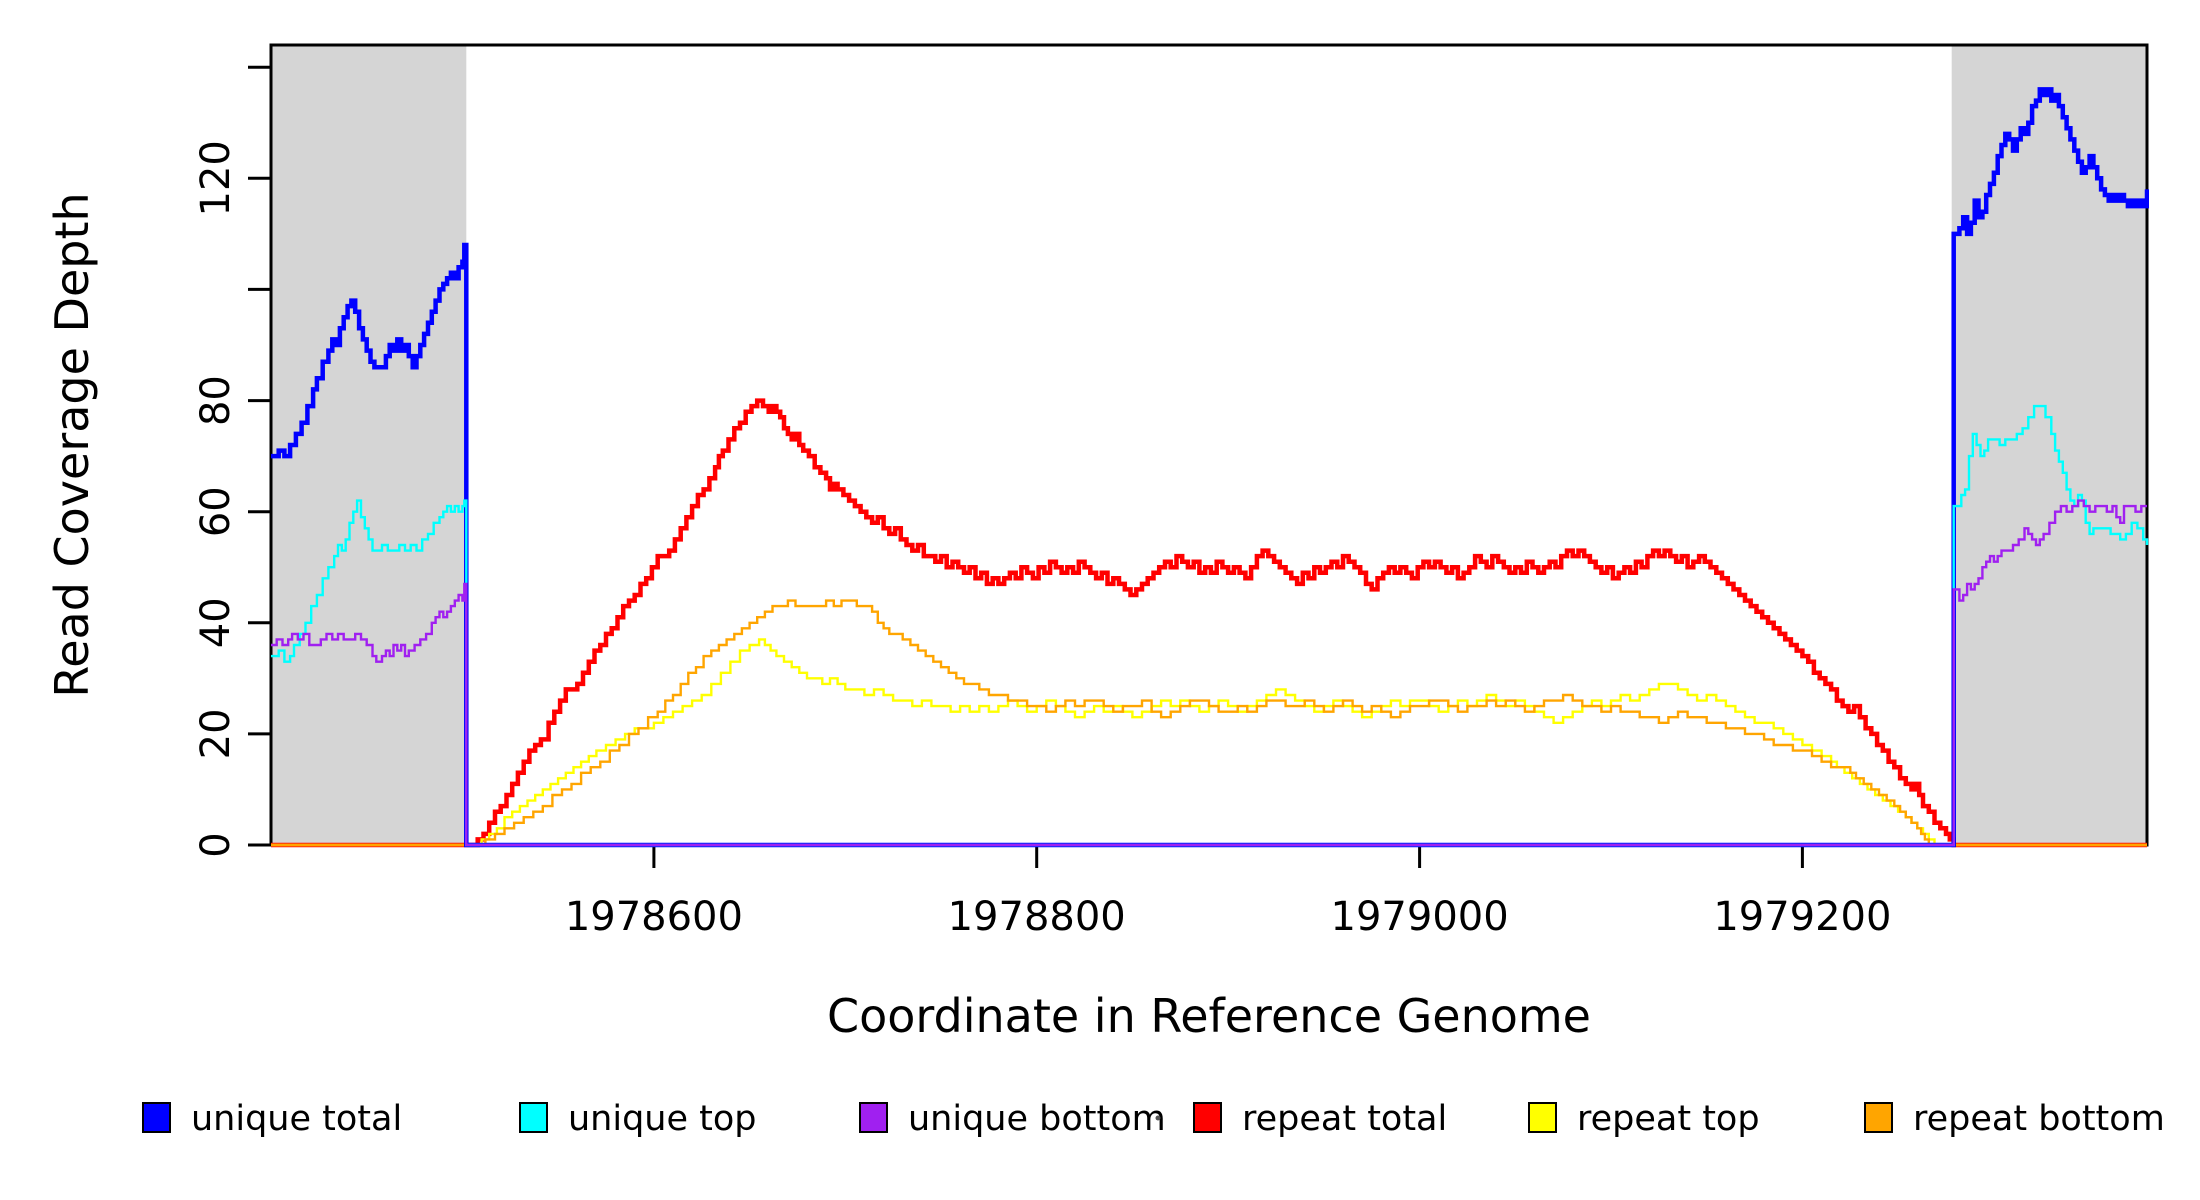  Describe the element at coordinates (369, 445) in the screenshot. I see `shaded-band-left-unique-flank` at that location.